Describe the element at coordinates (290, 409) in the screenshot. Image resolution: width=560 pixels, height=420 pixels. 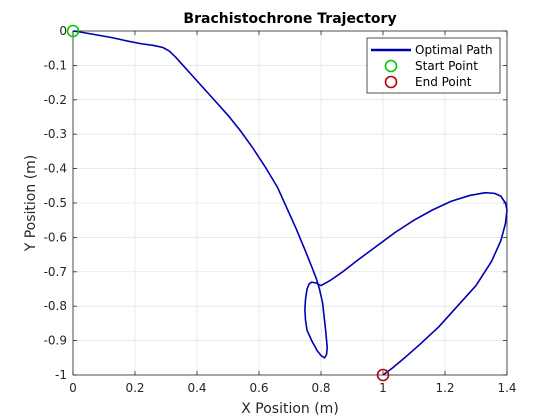
I see `x-axis-label: X Position (m)` at that location.